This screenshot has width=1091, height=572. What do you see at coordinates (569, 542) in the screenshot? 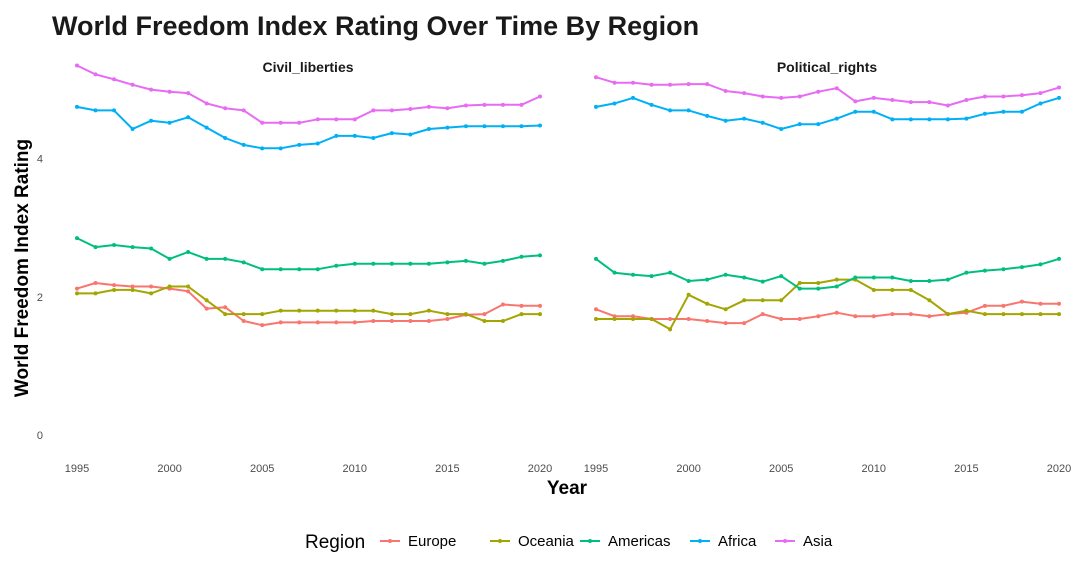
I see `legend: Region Europe Oceania Americas Africa Asia` at bounding box center [569, 542].